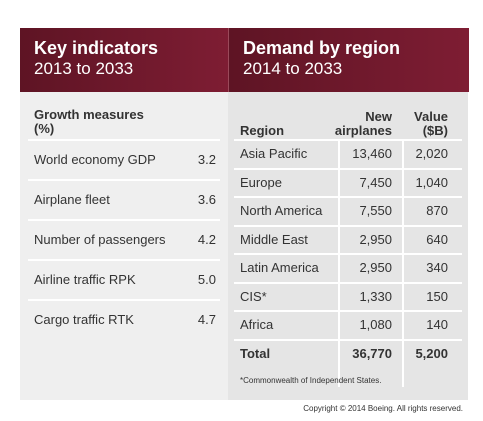 The image size is (483, 421). Describe the element at coordinates (253, 296) in the screenshot. I see `region-name: CIS*` at that location.